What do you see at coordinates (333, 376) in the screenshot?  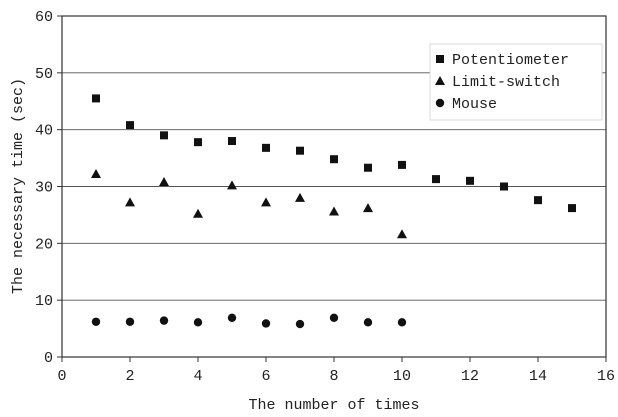 I see `x-tick-label: 8` at bounding box center [333, 376].